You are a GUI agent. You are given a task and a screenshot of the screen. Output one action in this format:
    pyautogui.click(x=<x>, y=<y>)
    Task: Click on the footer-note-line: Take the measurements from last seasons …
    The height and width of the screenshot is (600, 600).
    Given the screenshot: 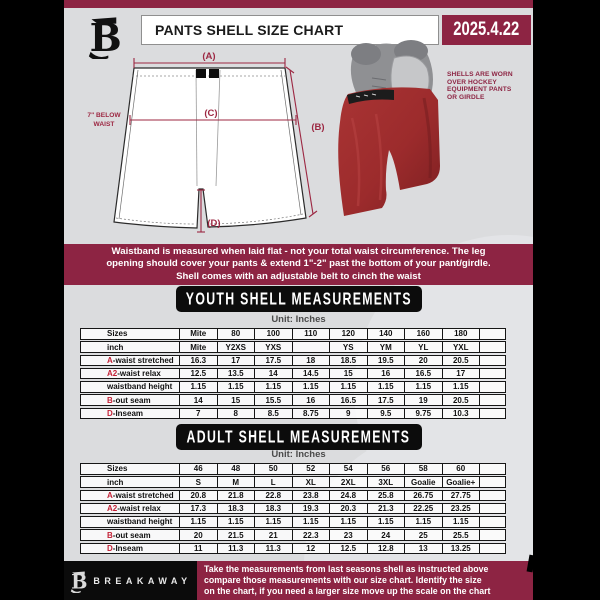 What is the action you would take?
    pyautogui.click(x=346, y=568)
    